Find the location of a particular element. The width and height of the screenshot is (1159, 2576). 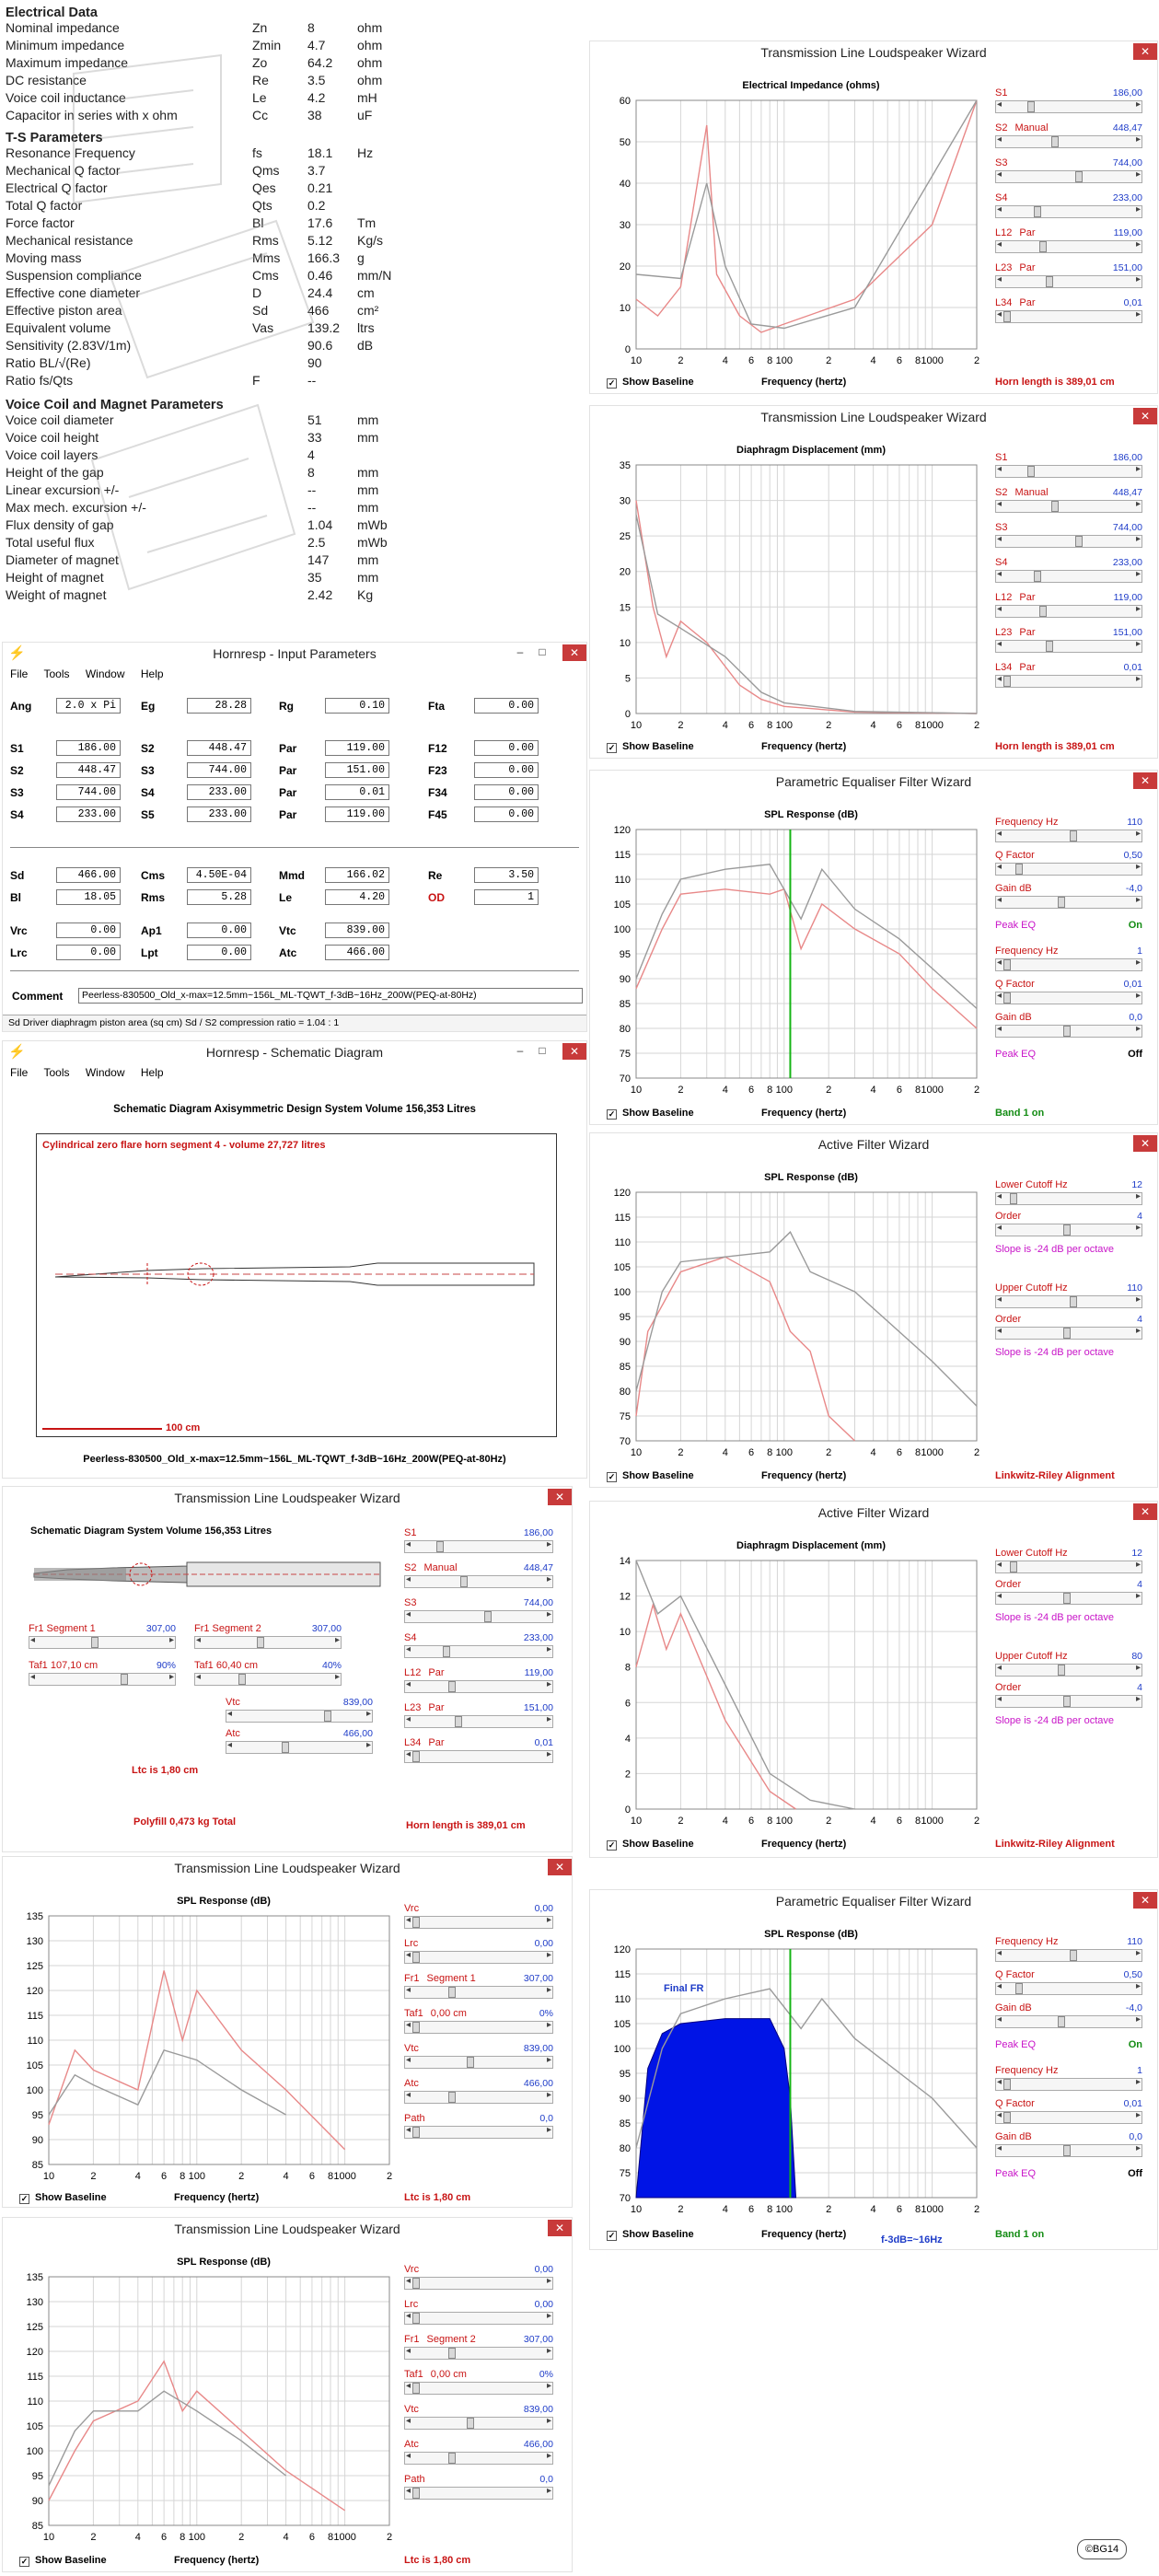

slider-control: Q Factor 0,50 is located at coordinates (1068, 863).